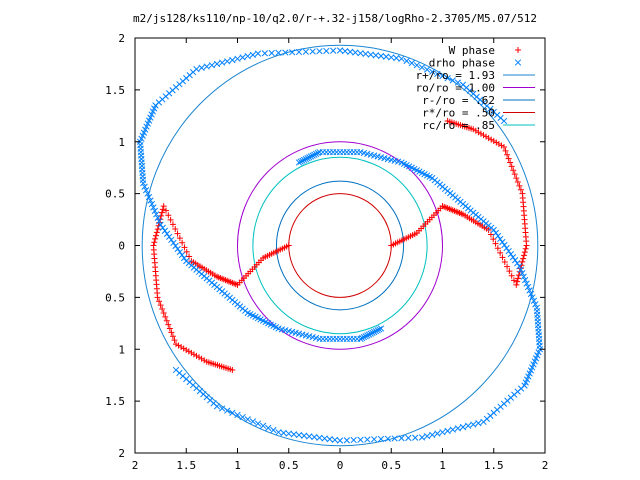 Image resolution: width=640 pixels, height=480 pixels. Describe the element at coordinates (115, 90) in the screenshot. I see `y-tick-label-1: 1.5` at that location.